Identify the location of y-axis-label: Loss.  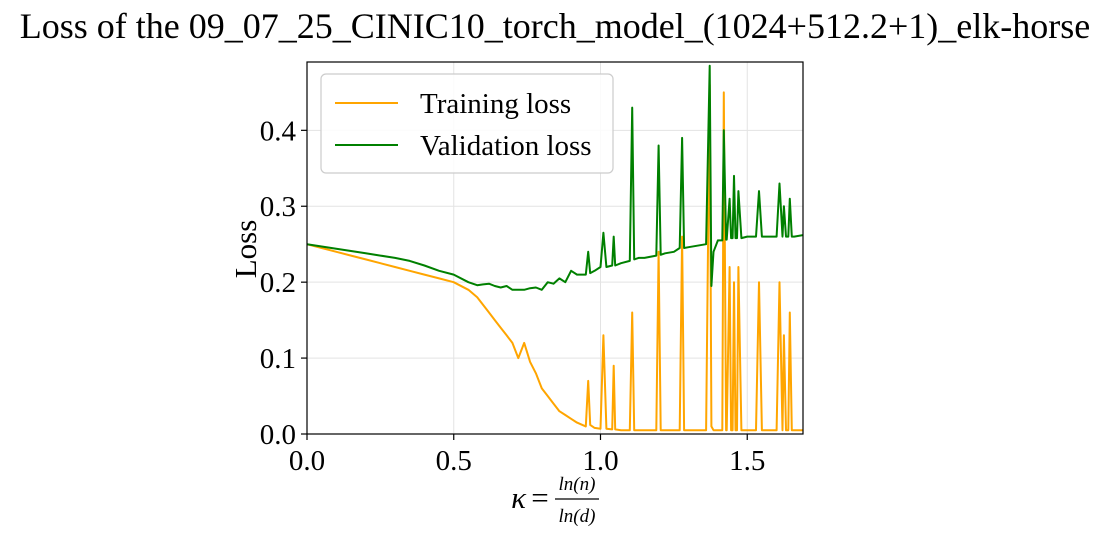
(245, 249).